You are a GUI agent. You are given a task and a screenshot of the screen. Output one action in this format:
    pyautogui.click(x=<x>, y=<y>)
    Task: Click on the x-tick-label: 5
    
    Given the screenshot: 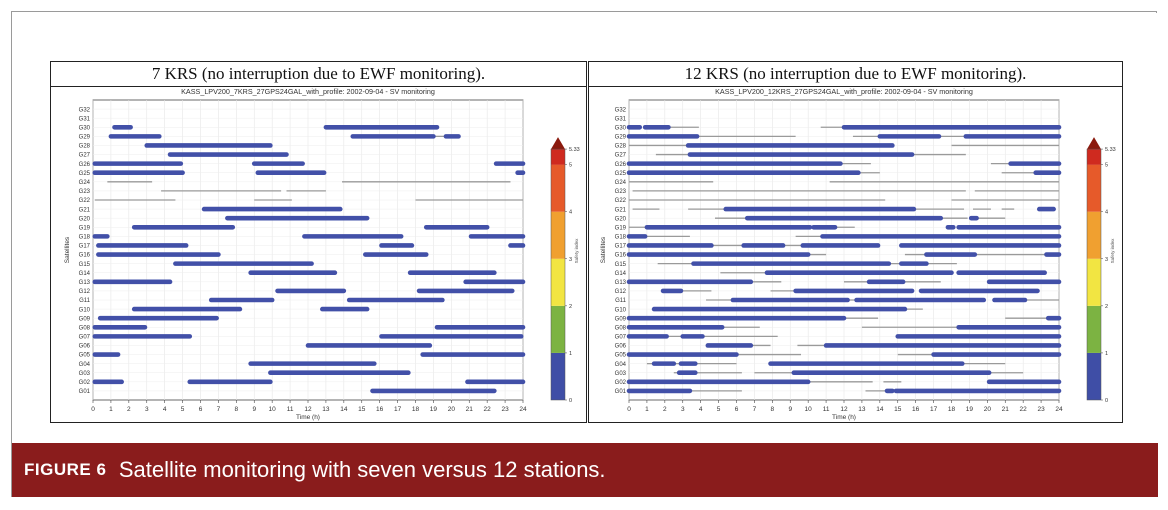 What is the action you would take?
    pyautogui.click(x=183, y=409)
    